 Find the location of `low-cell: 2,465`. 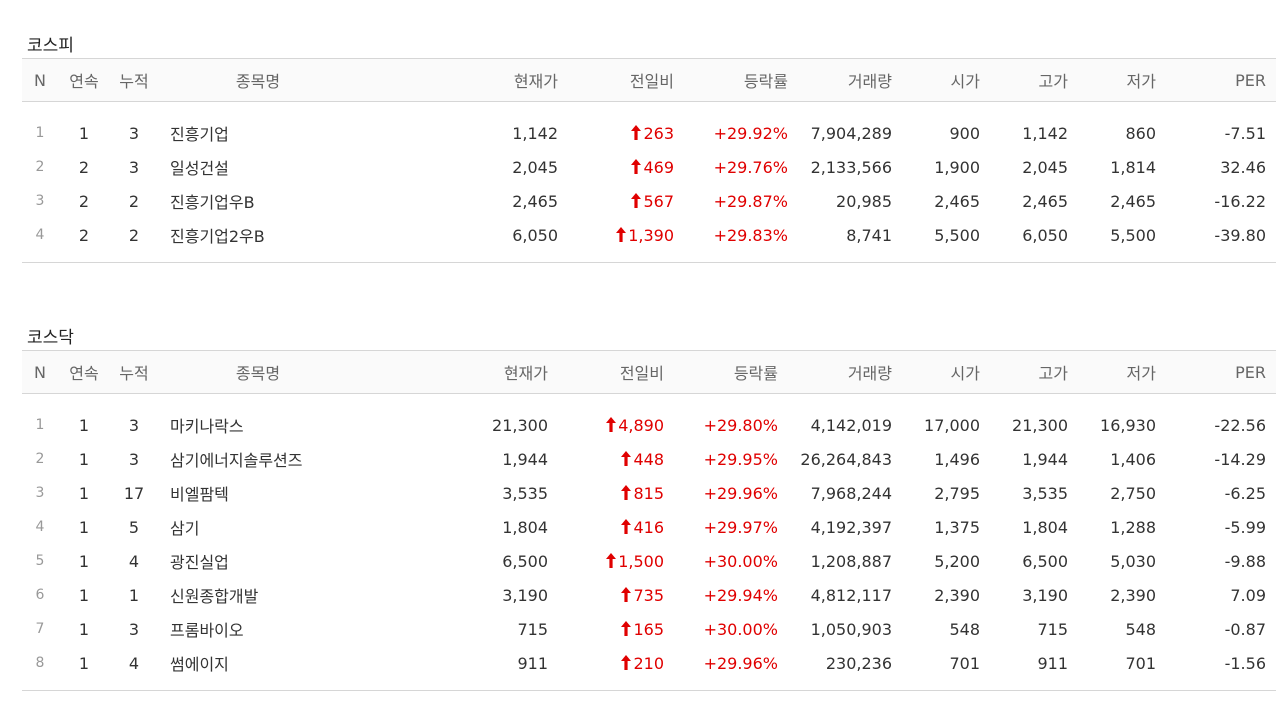

low-cell: 2,465 is located at coordinates (1133, 201).